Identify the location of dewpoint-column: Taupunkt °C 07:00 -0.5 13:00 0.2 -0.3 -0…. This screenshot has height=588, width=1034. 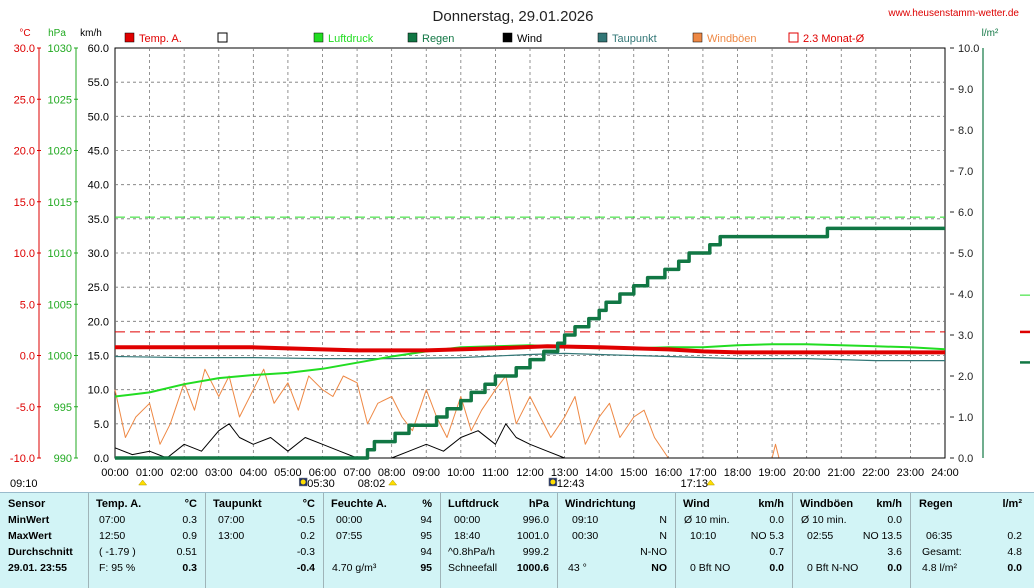
(265, 540).